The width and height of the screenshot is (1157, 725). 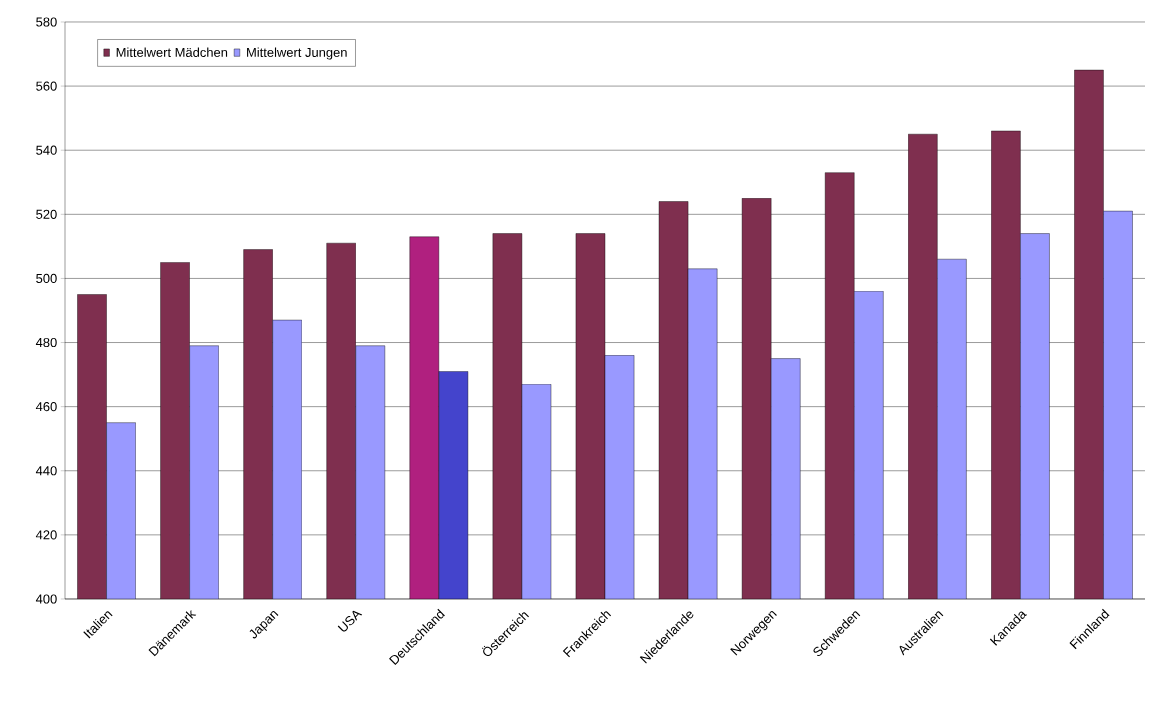 What do you see at coordinates (46, 407) in the screenshot?
I see `y-tick-label: 460` at bounding box center [46, 407].